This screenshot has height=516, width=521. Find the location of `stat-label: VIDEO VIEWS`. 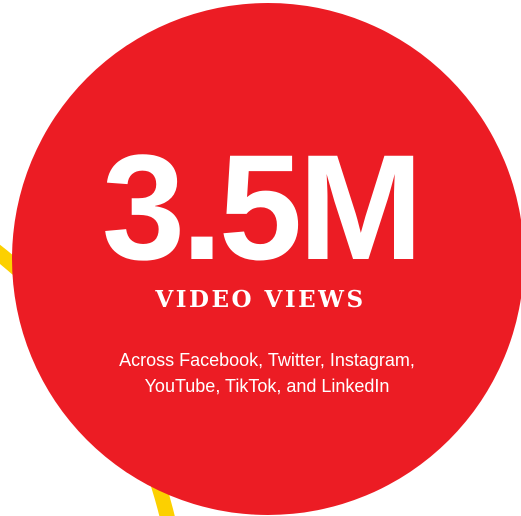

stat-label: VIDEO VIEWS is located at coordinates (260, 299).